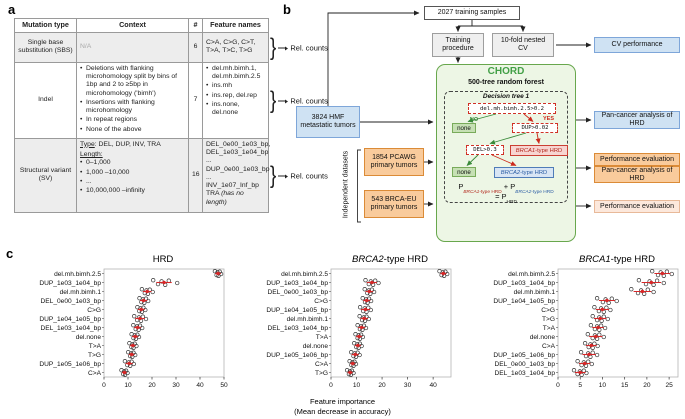 This screenshot has width=685, height=419. I want to click on x-axis-label-line2: (Mean decrease in accuracy), so click(342, 411).